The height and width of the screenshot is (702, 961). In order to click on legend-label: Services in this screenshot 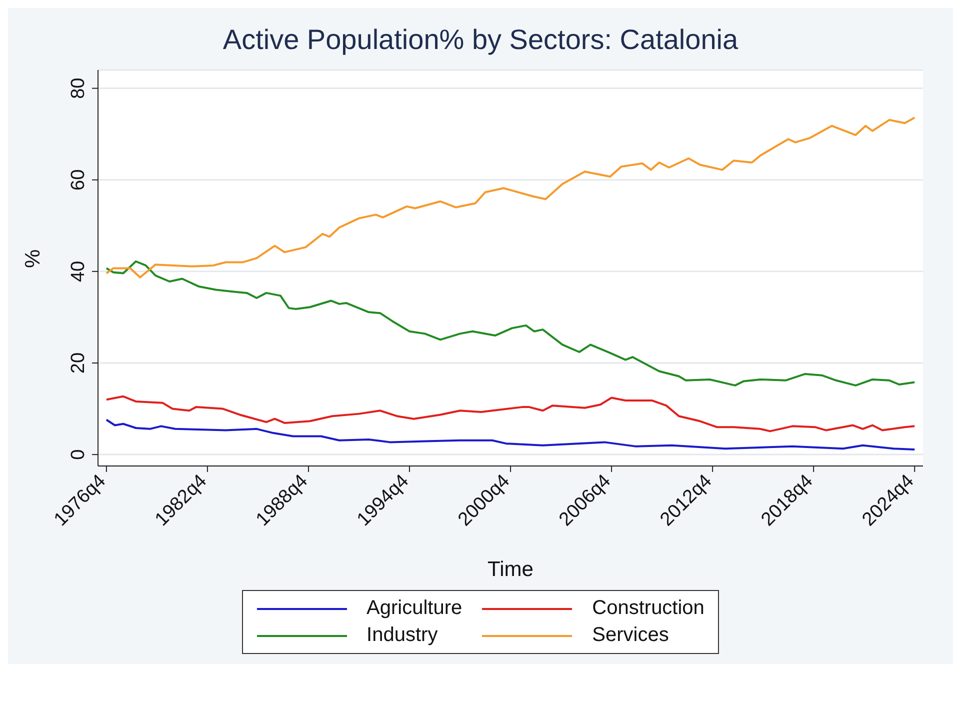, I will do `click(630, 635)`.